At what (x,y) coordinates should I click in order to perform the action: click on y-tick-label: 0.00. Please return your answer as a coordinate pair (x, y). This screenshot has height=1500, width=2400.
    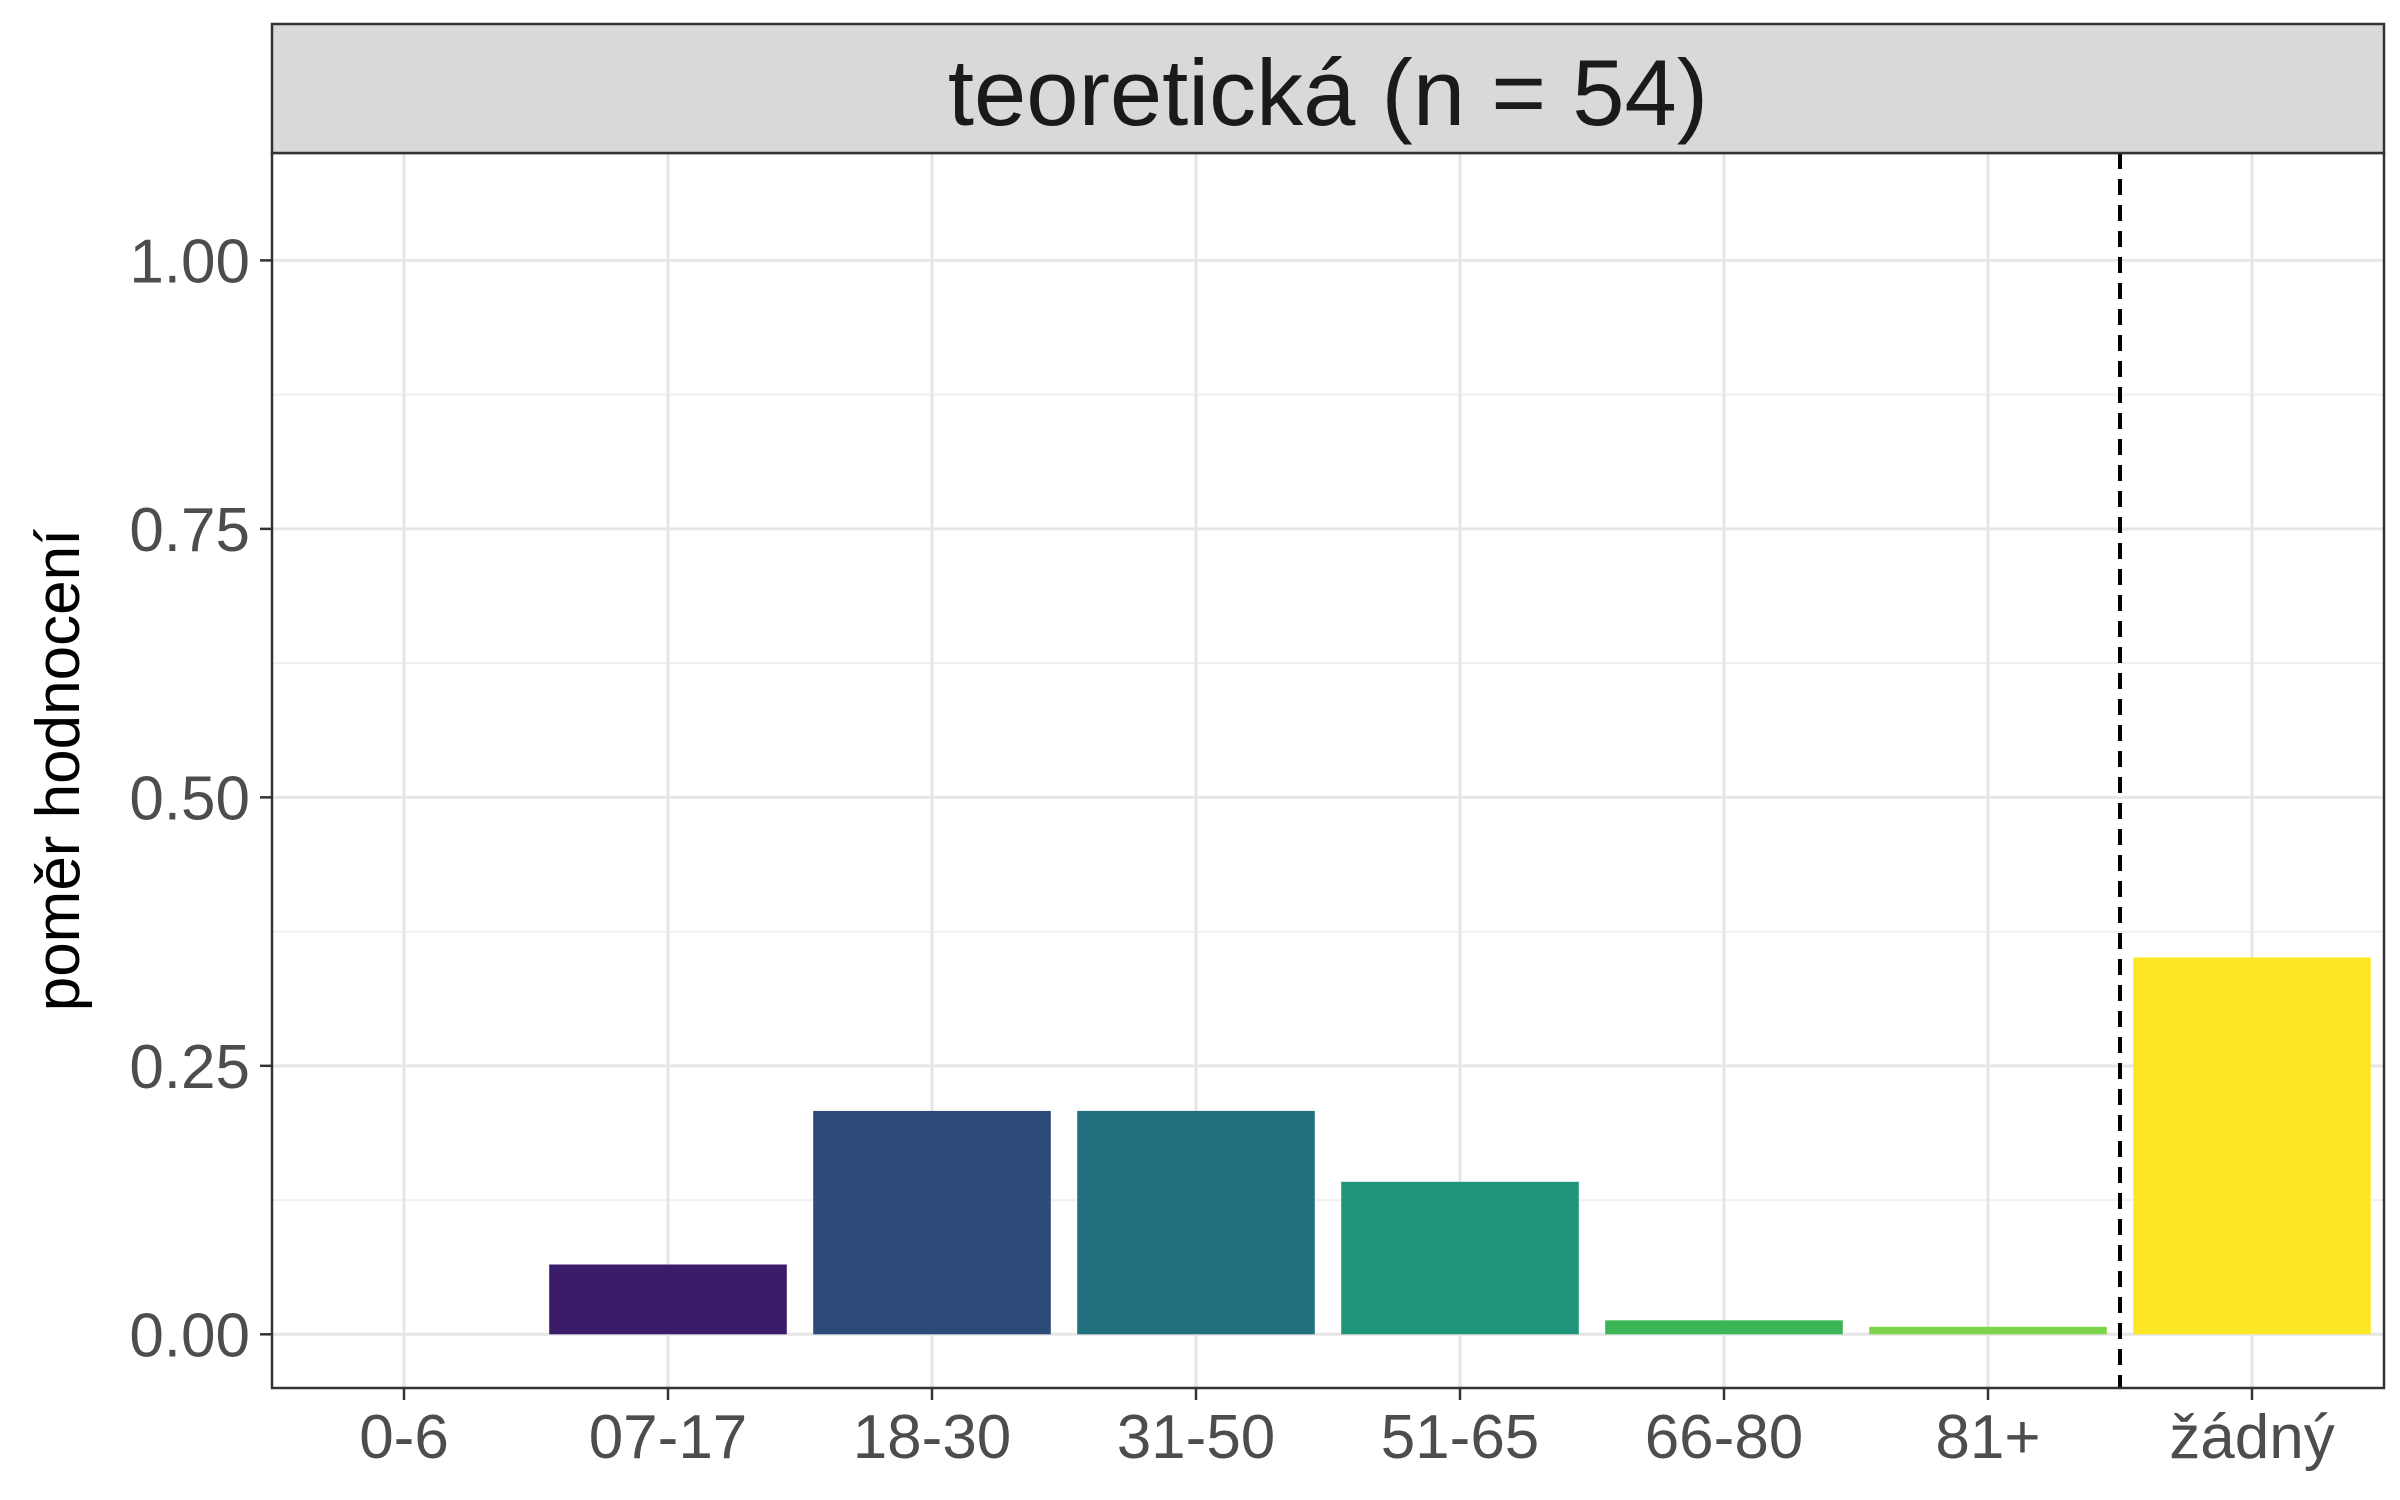
    Looking at the image, I should click on (189, 1335).